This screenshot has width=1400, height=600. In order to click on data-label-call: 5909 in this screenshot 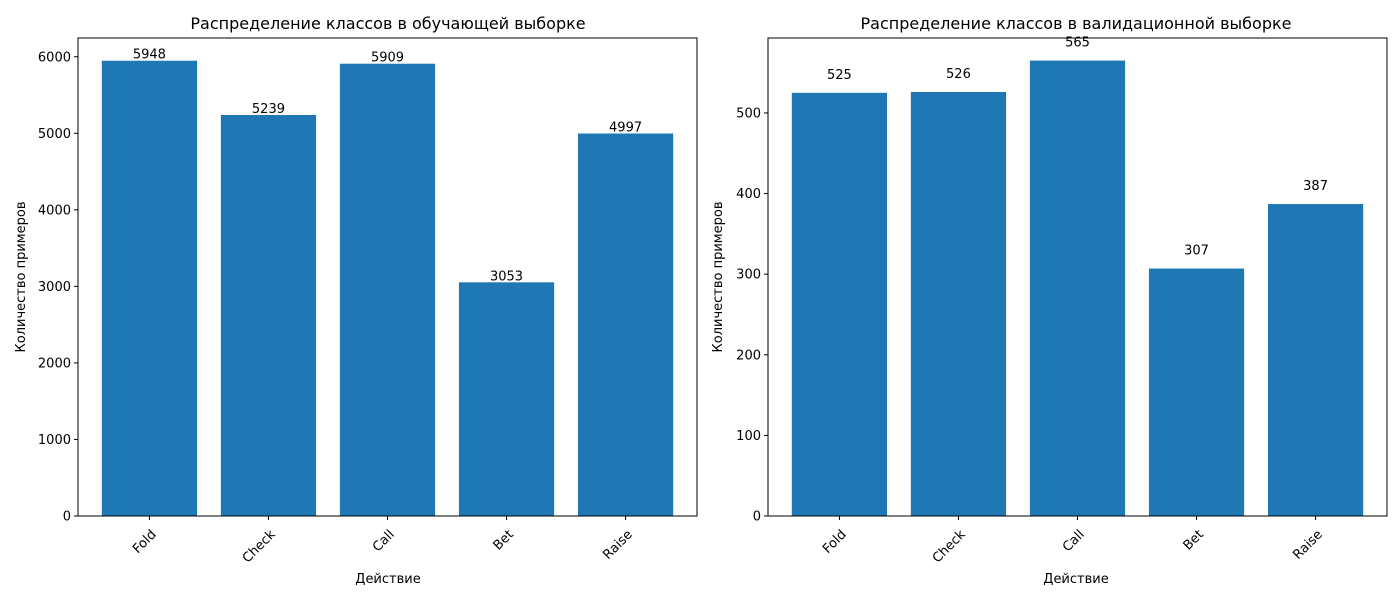, I will do `click(387, 58)`.